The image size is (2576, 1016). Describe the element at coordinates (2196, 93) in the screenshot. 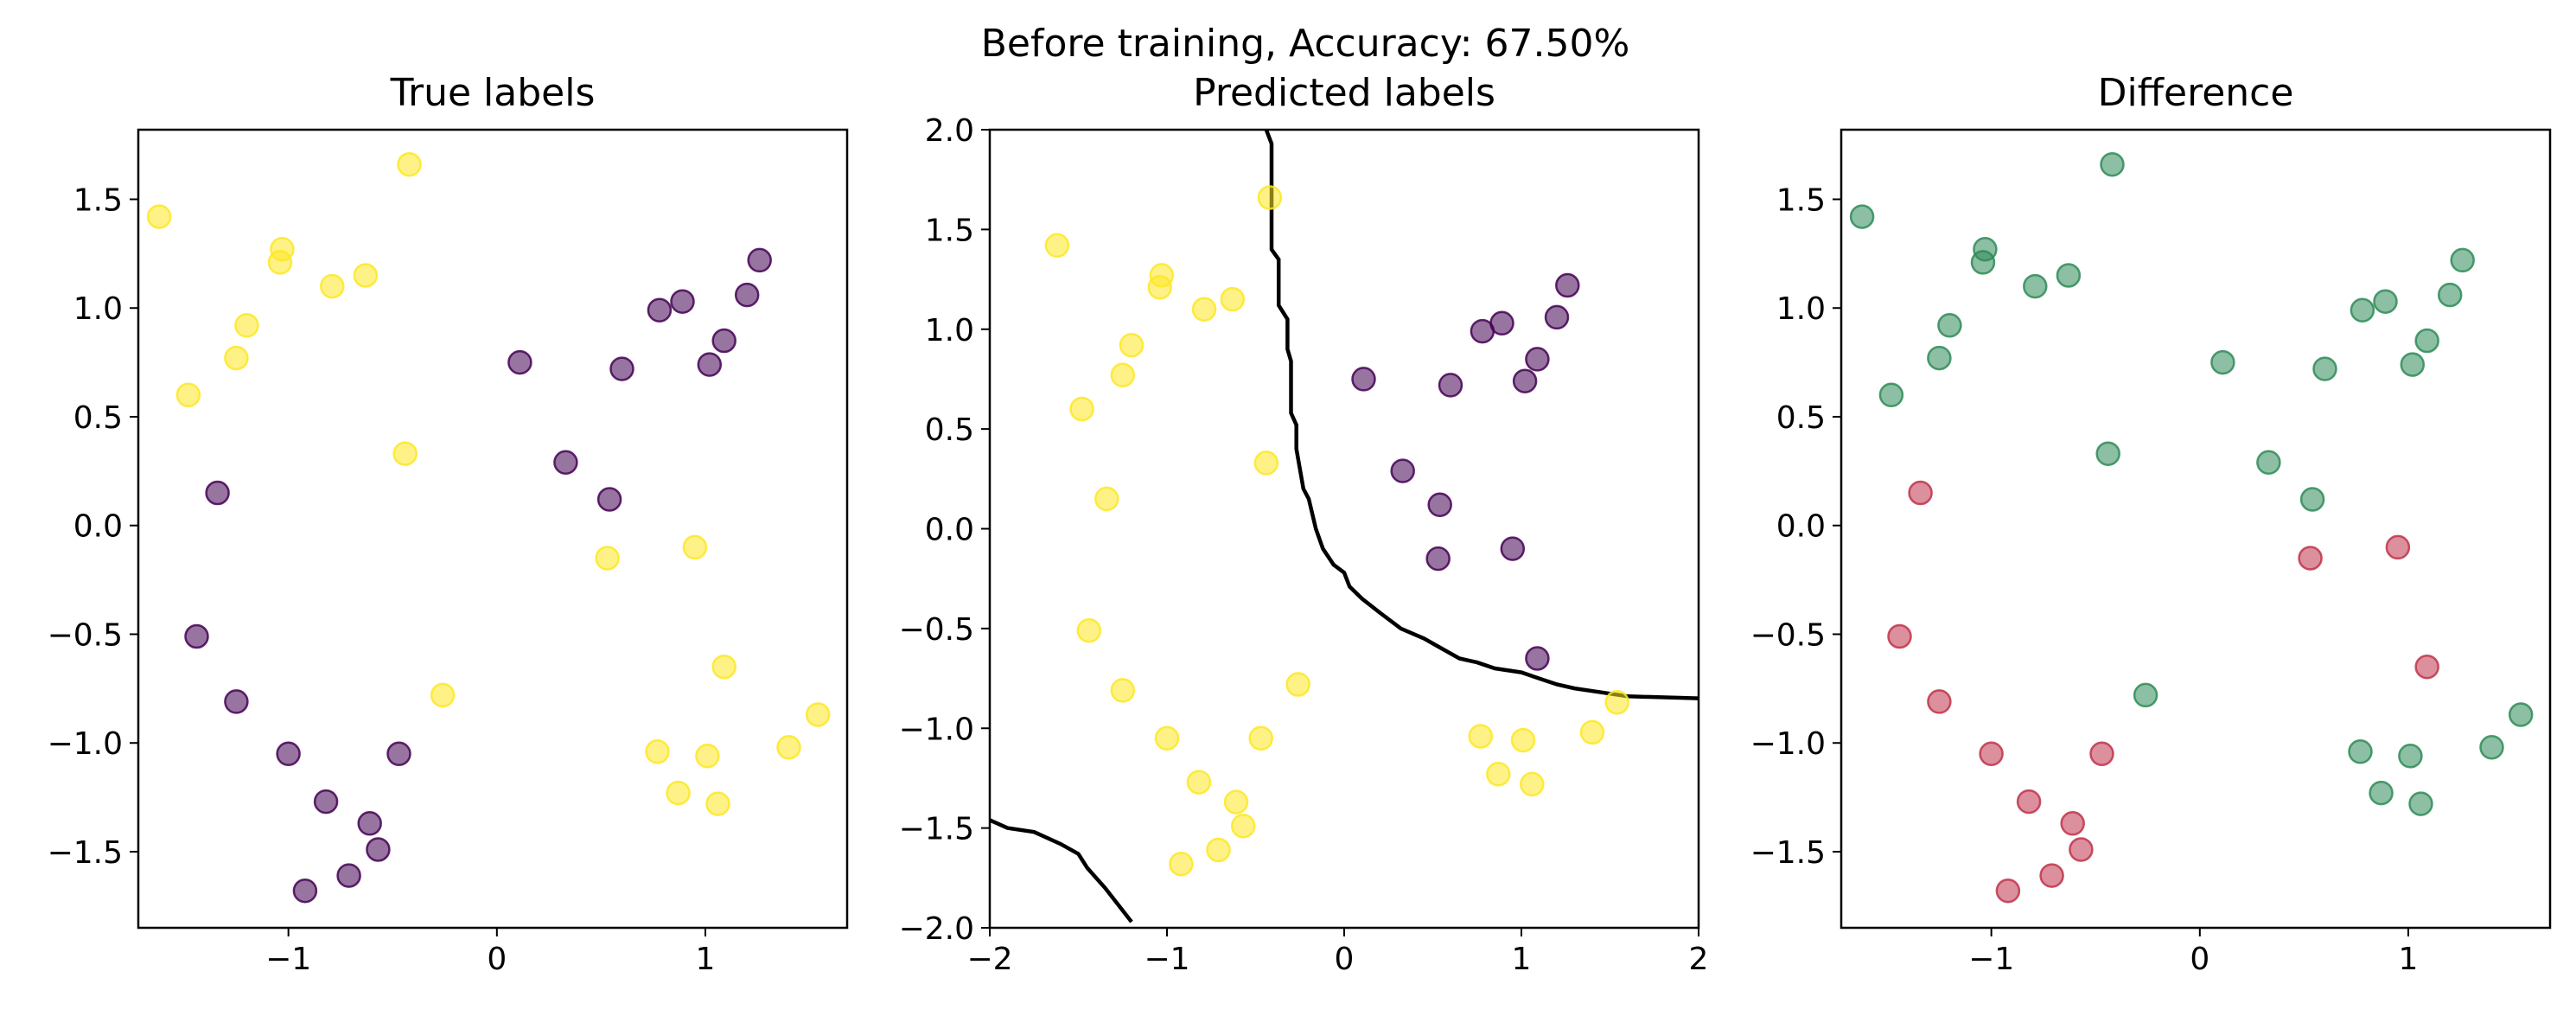

I see `panel-title: Difference` at that location.